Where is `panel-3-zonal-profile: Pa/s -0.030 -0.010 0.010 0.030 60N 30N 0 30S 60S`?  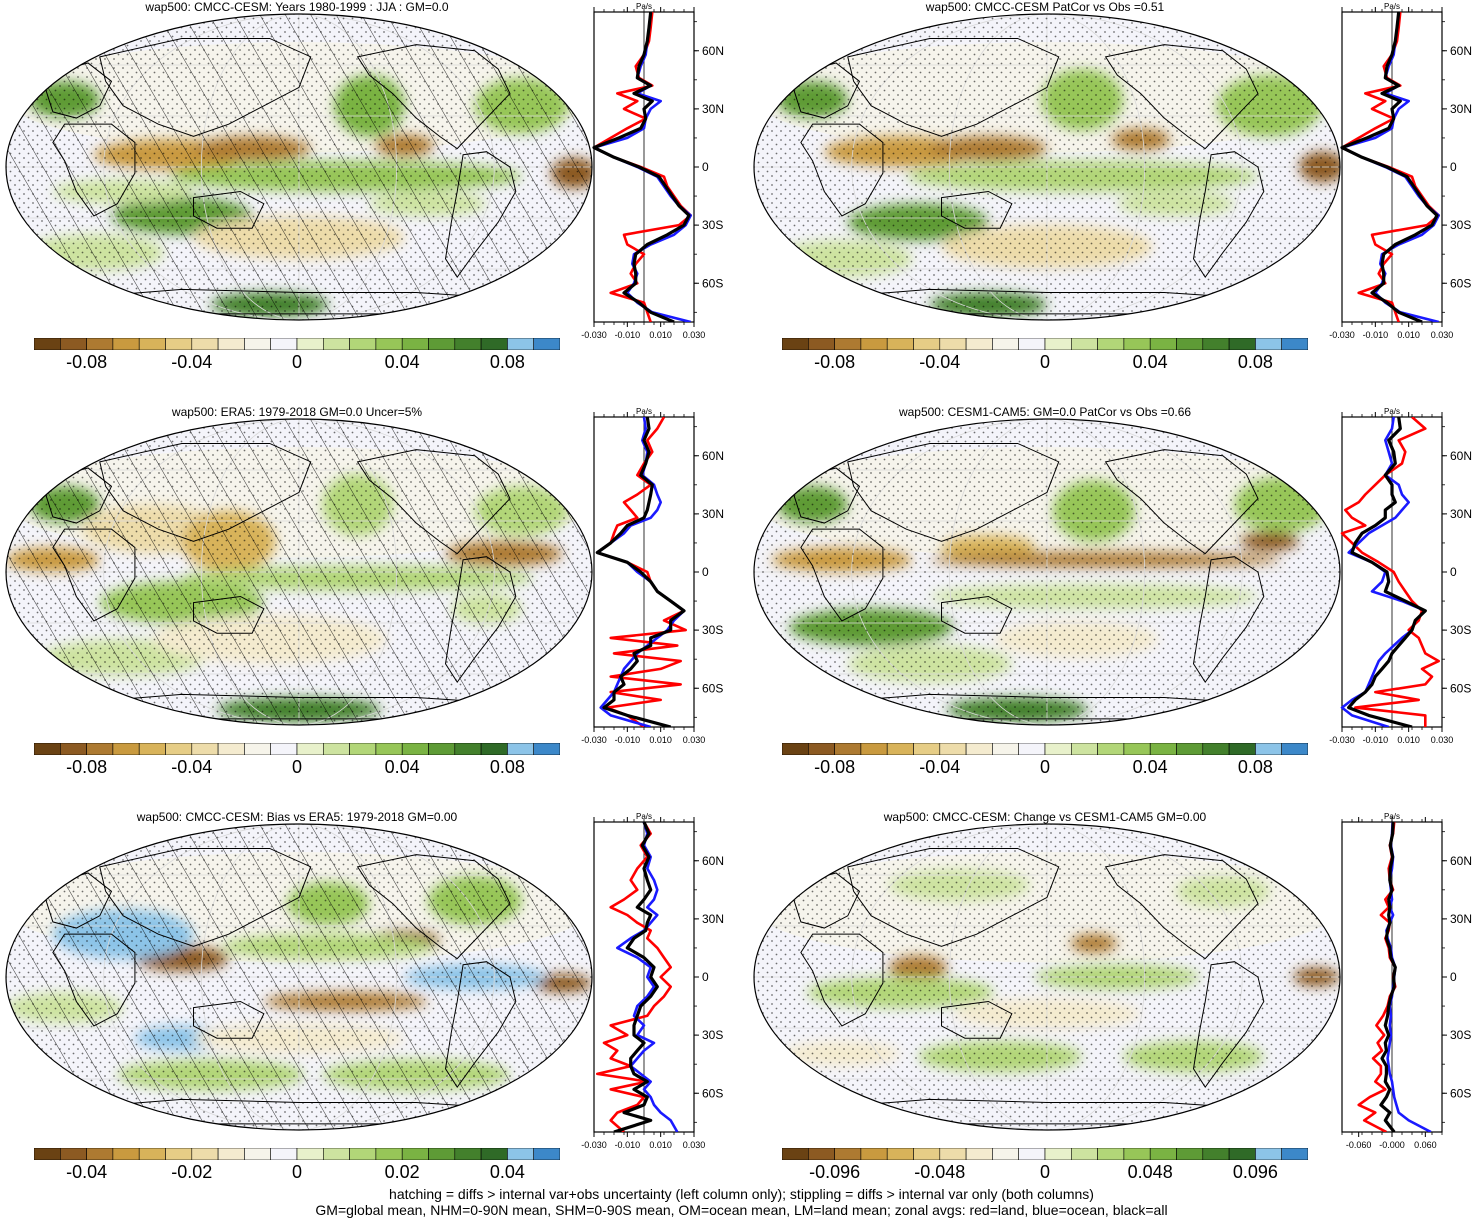 panel-3-zonal-profile: Pa/s -0.030 -0.010 0.010 0.030 60N 30N 0 30S 60S is located at coordinates (652, 576).